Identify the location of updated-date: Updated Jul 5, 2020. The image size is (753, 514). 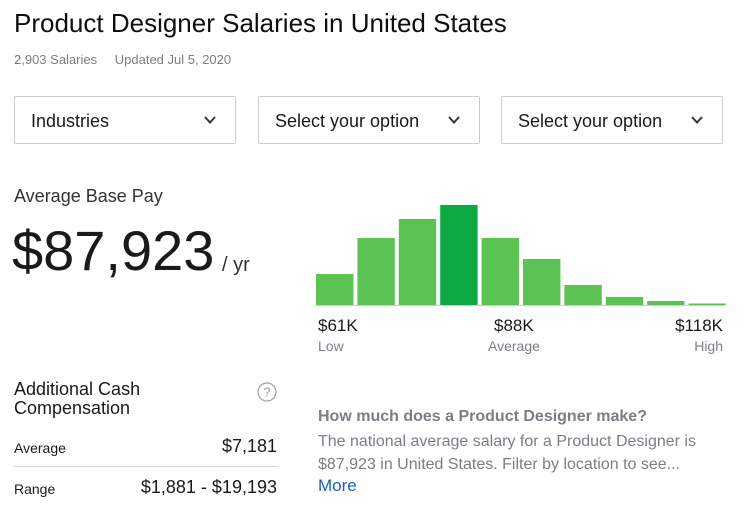
(173, 59).